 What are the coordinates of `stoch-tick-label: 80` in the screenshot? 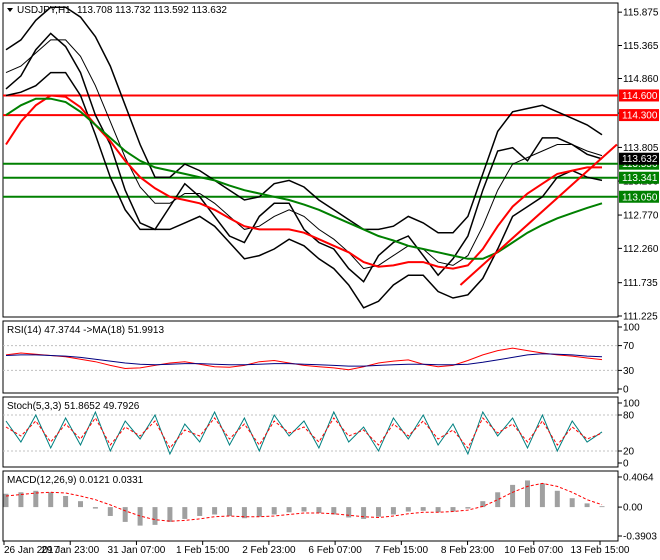 It's located at (629, 416).